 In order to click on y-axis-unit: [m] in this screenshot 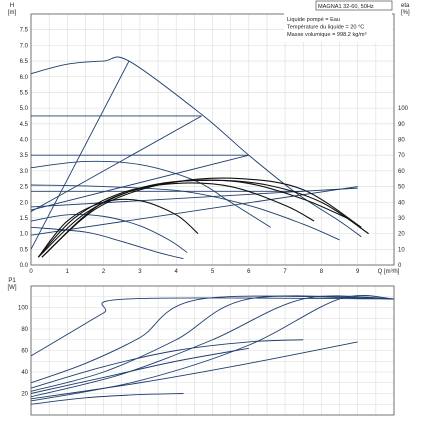, I will do `click(12, 13)`.